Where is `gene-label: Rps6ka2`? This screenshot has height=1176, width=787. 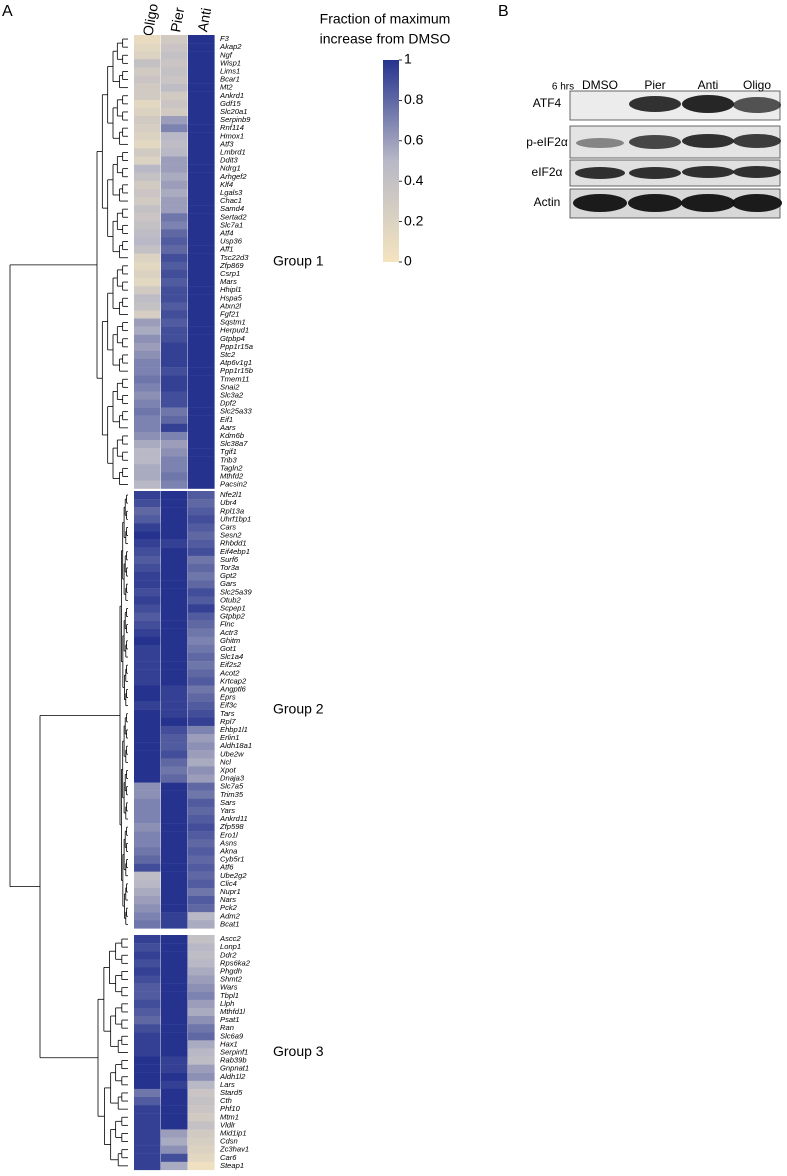 gene-label: Rps6ka2 is located at coordinates (235, 962).